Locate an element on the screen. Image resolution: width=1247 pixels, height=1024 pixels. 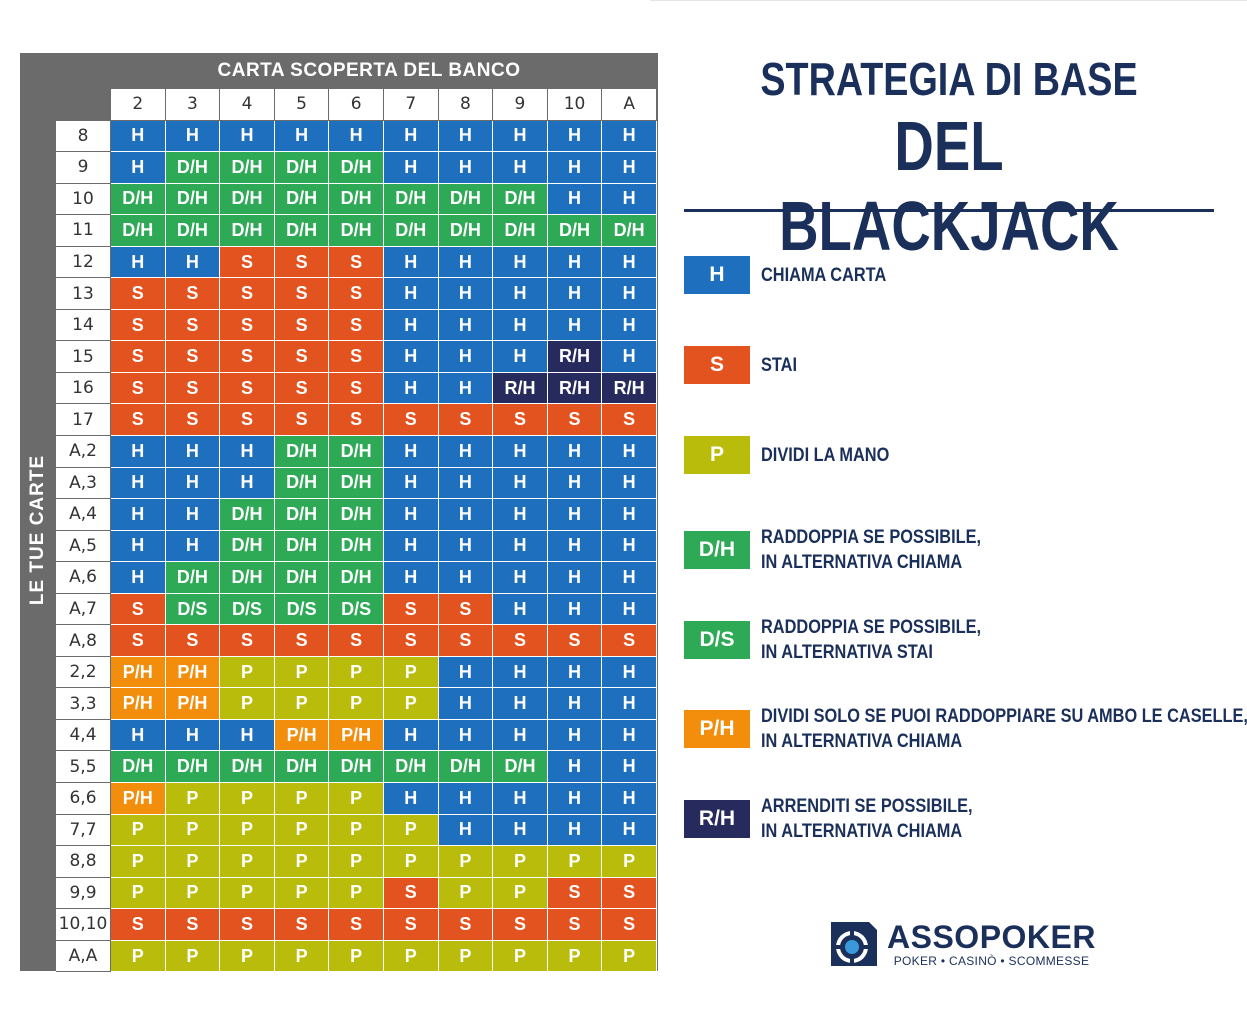
hand-label: 10,10 is located at coordinates (83, 925).